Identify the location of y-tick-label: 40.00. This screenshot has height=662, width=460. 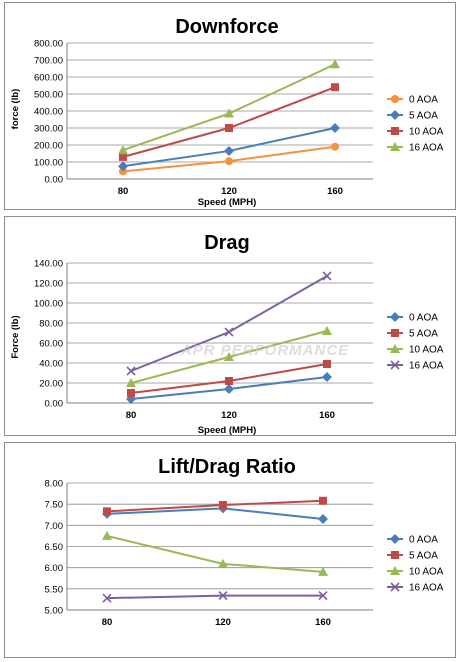
(51, 364).